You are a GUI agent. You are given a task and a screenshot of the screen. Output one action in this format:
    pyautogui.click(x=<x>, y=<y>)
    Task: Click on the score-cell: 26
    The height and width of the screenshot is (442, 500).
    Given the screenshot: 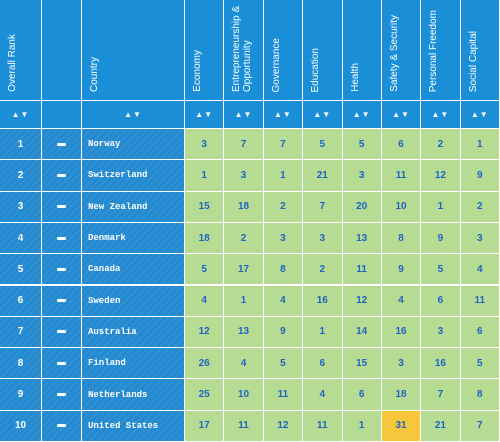 What is the action you would take?
    pyautogui.click(x=205, y=364)
    